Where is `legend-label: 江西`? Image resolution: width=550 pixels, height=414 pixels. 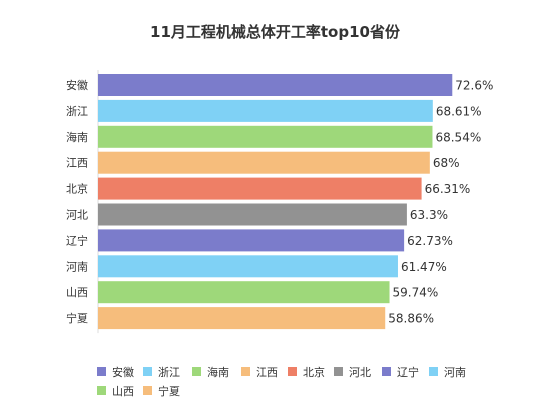 legend-label: 江西 is located at coordinates (267, 372).